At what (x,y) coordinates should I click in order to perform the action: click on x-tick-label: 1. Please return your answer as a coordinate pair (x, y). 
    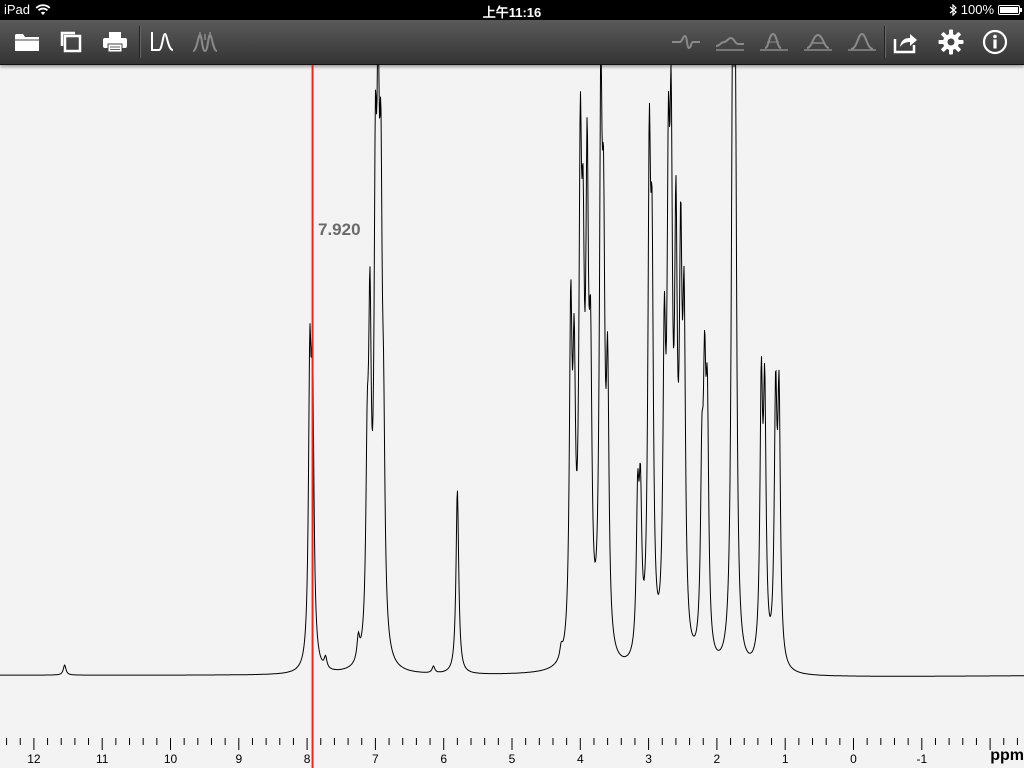
    Looking at the image, I should click on (785, 759).